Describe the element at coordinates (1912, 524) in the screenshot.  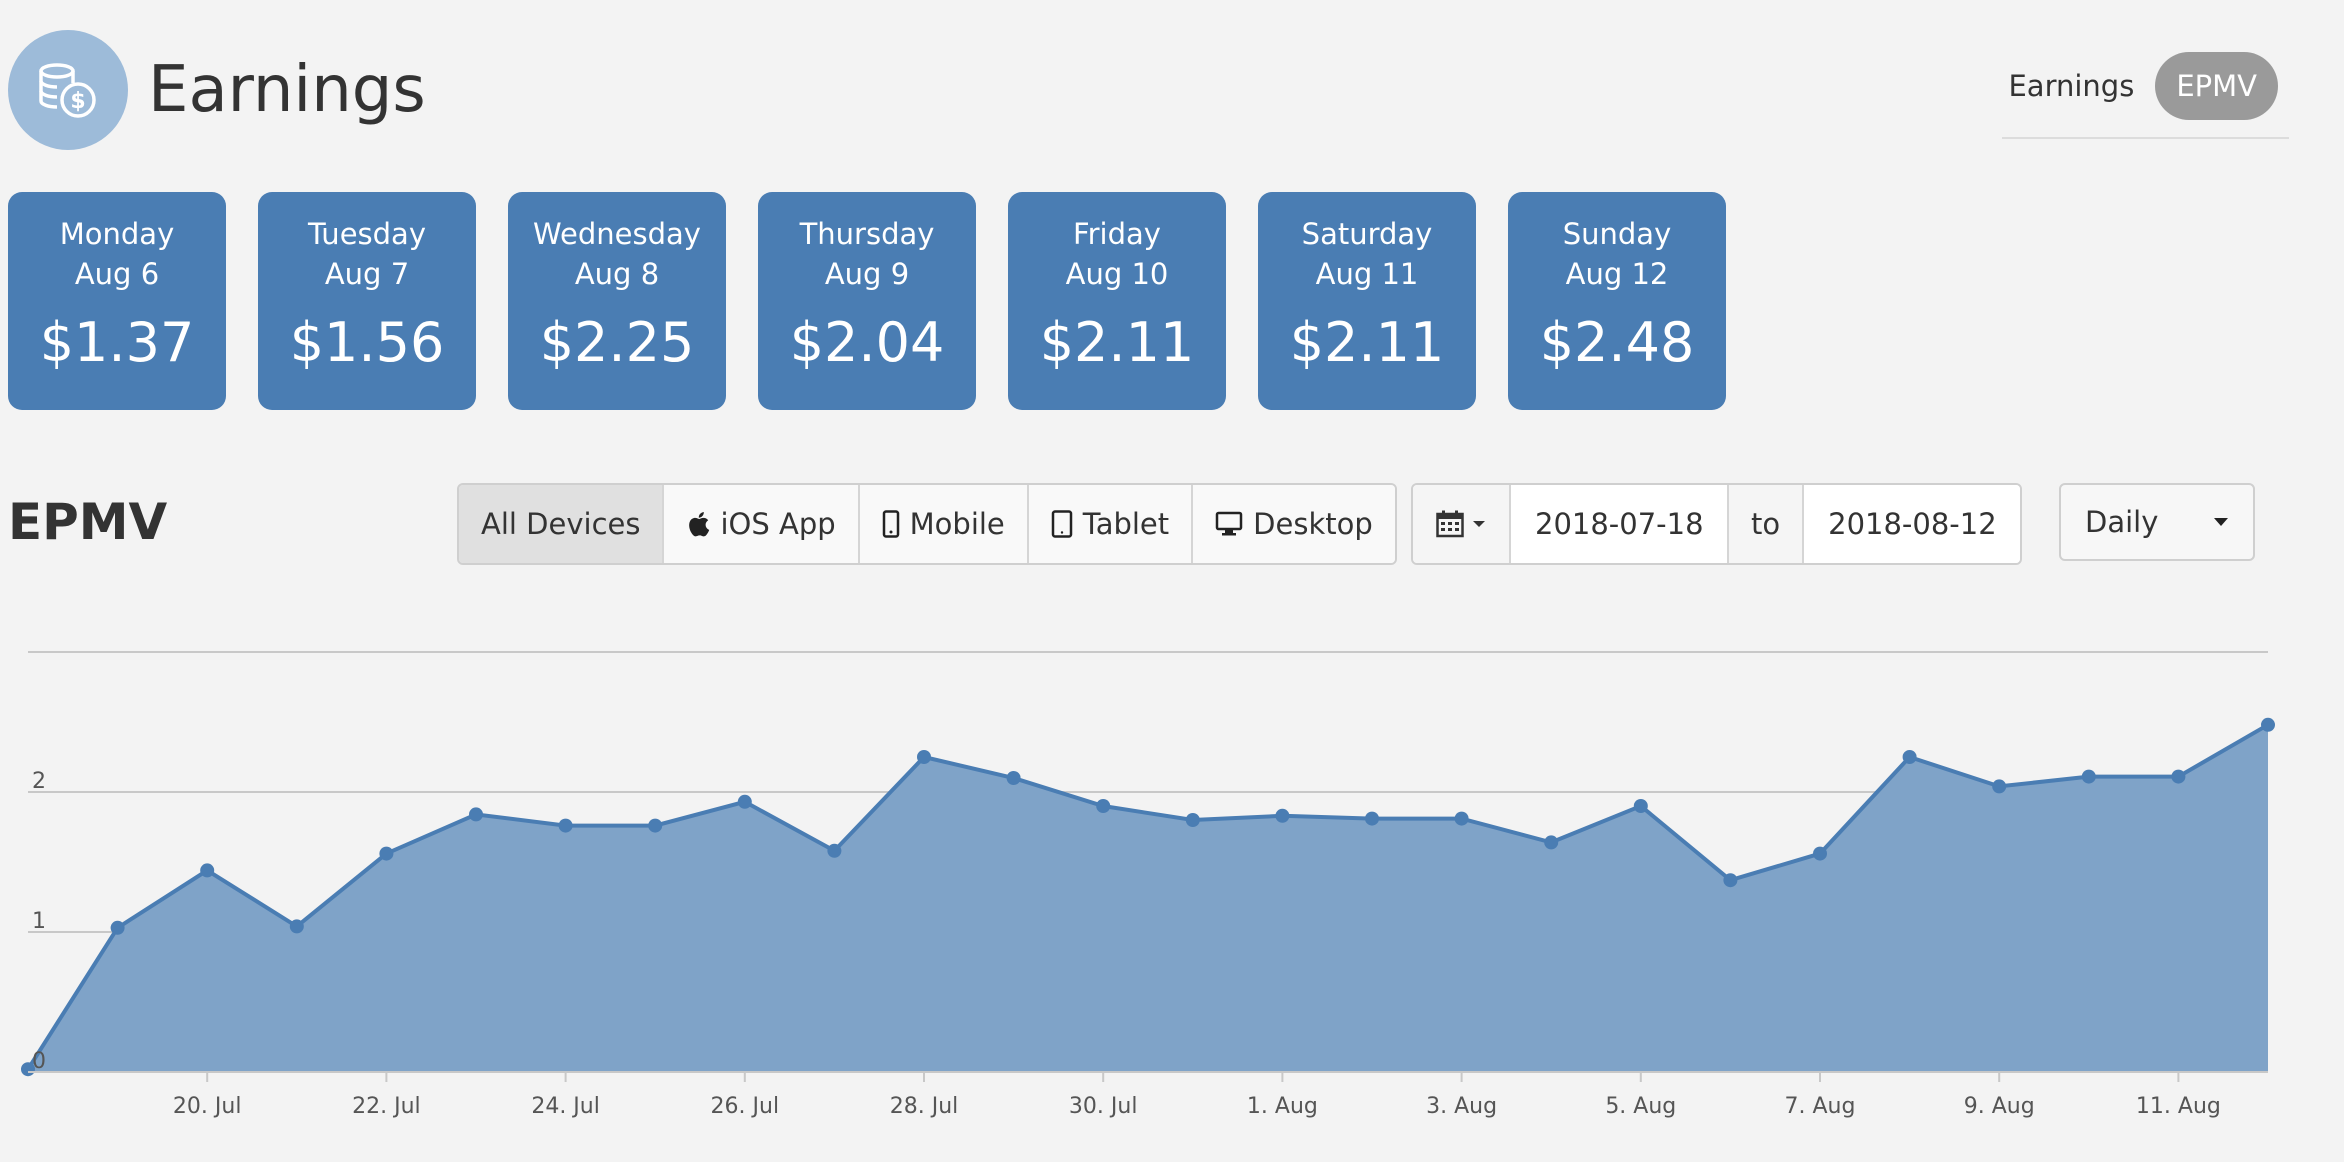
I see `end-date-input` at that location.